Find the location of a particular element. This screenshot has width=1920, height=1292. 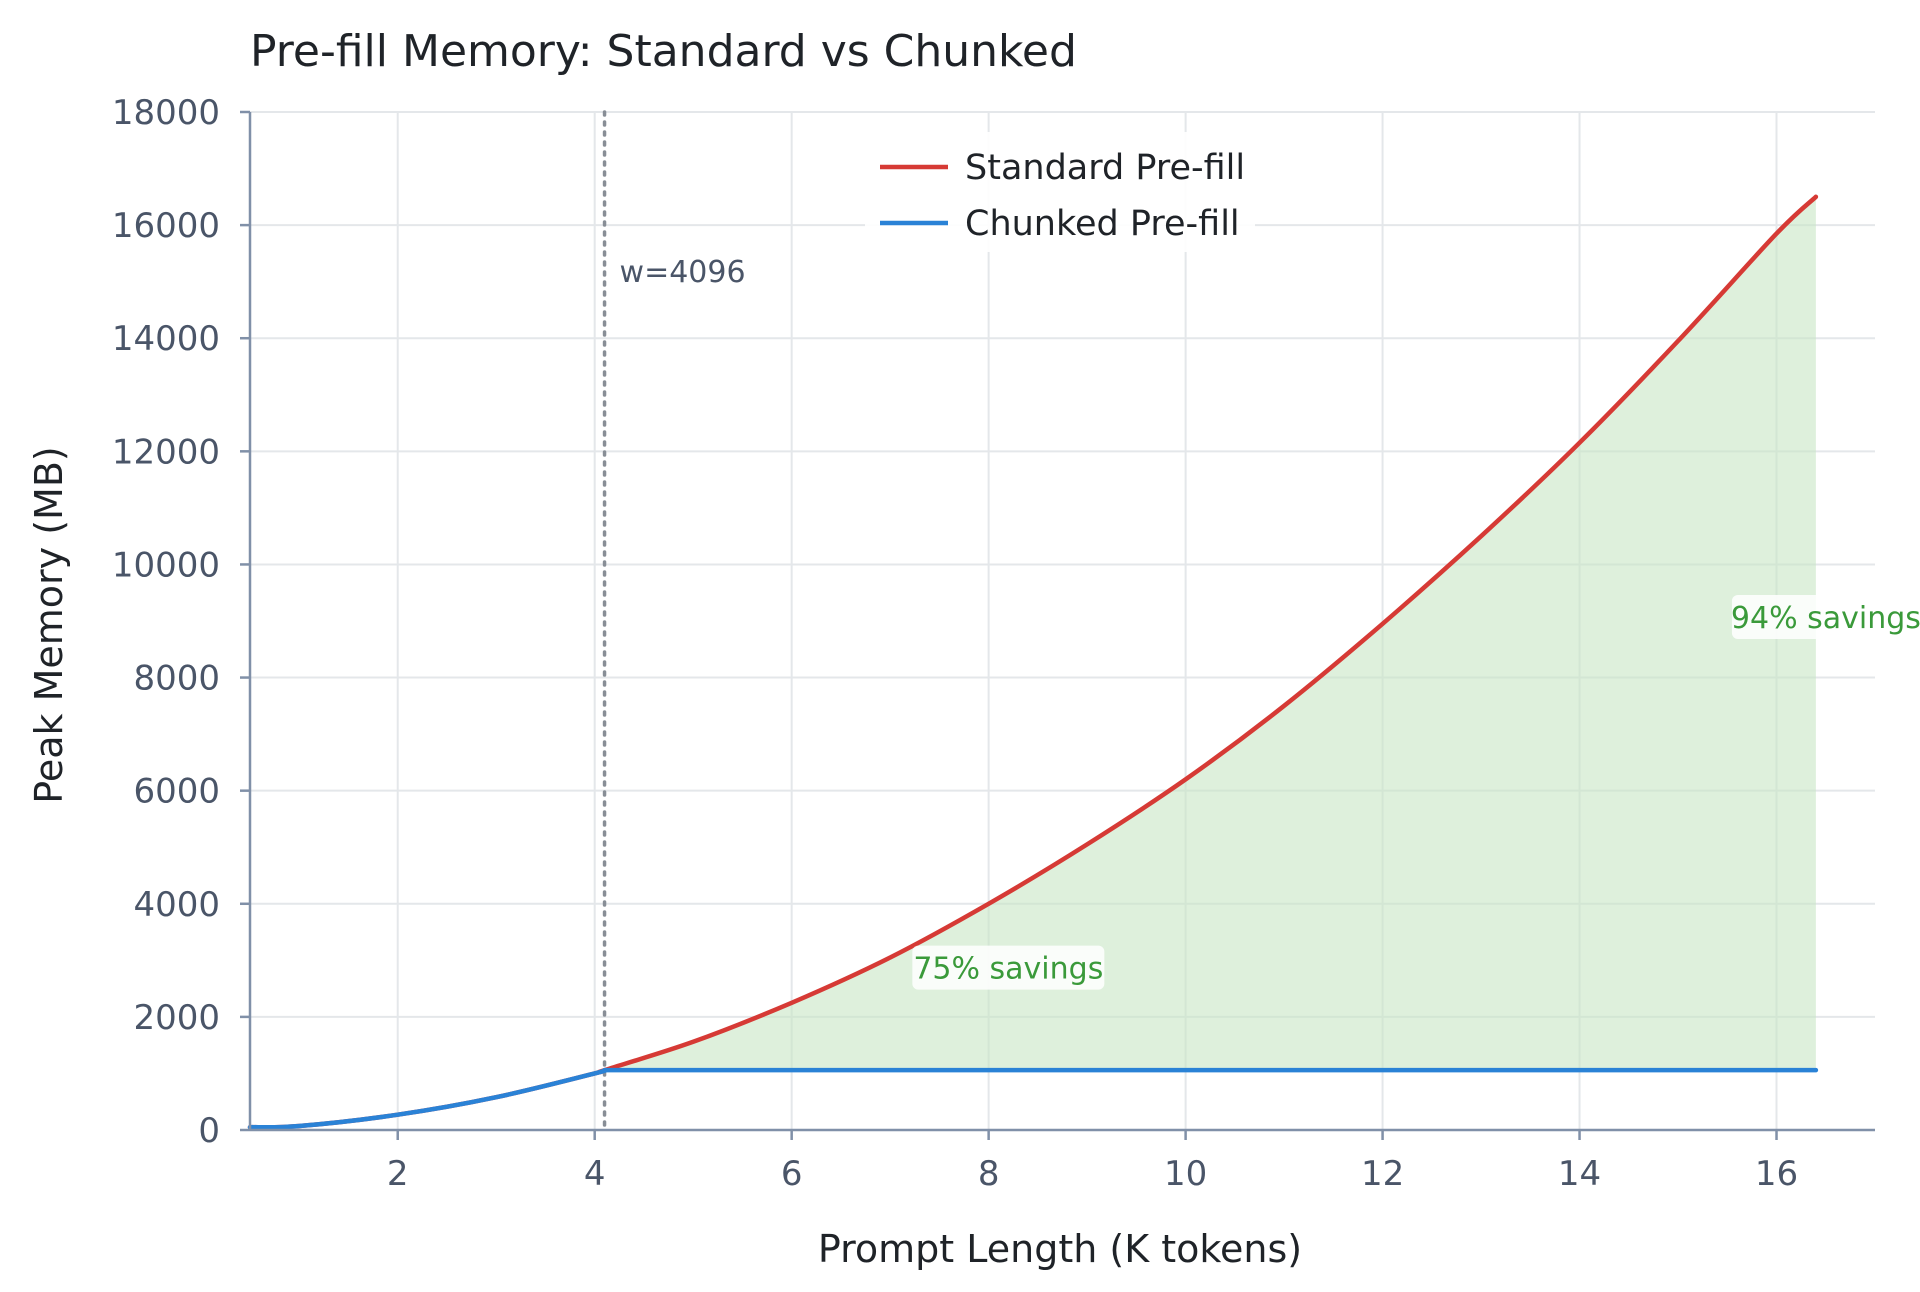

savings-annotation: 75% savings is located at coordinates (1008, 969).